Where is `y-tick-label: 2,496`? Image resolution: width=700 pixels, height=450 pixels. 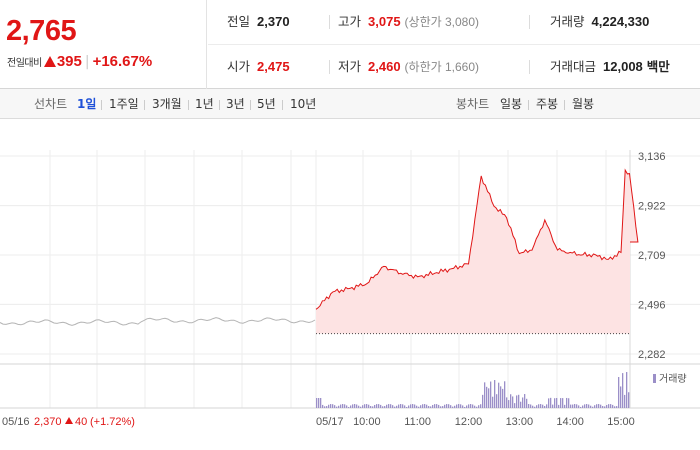
y-tick-label: 2,496 is located at coordinates (652, 305).